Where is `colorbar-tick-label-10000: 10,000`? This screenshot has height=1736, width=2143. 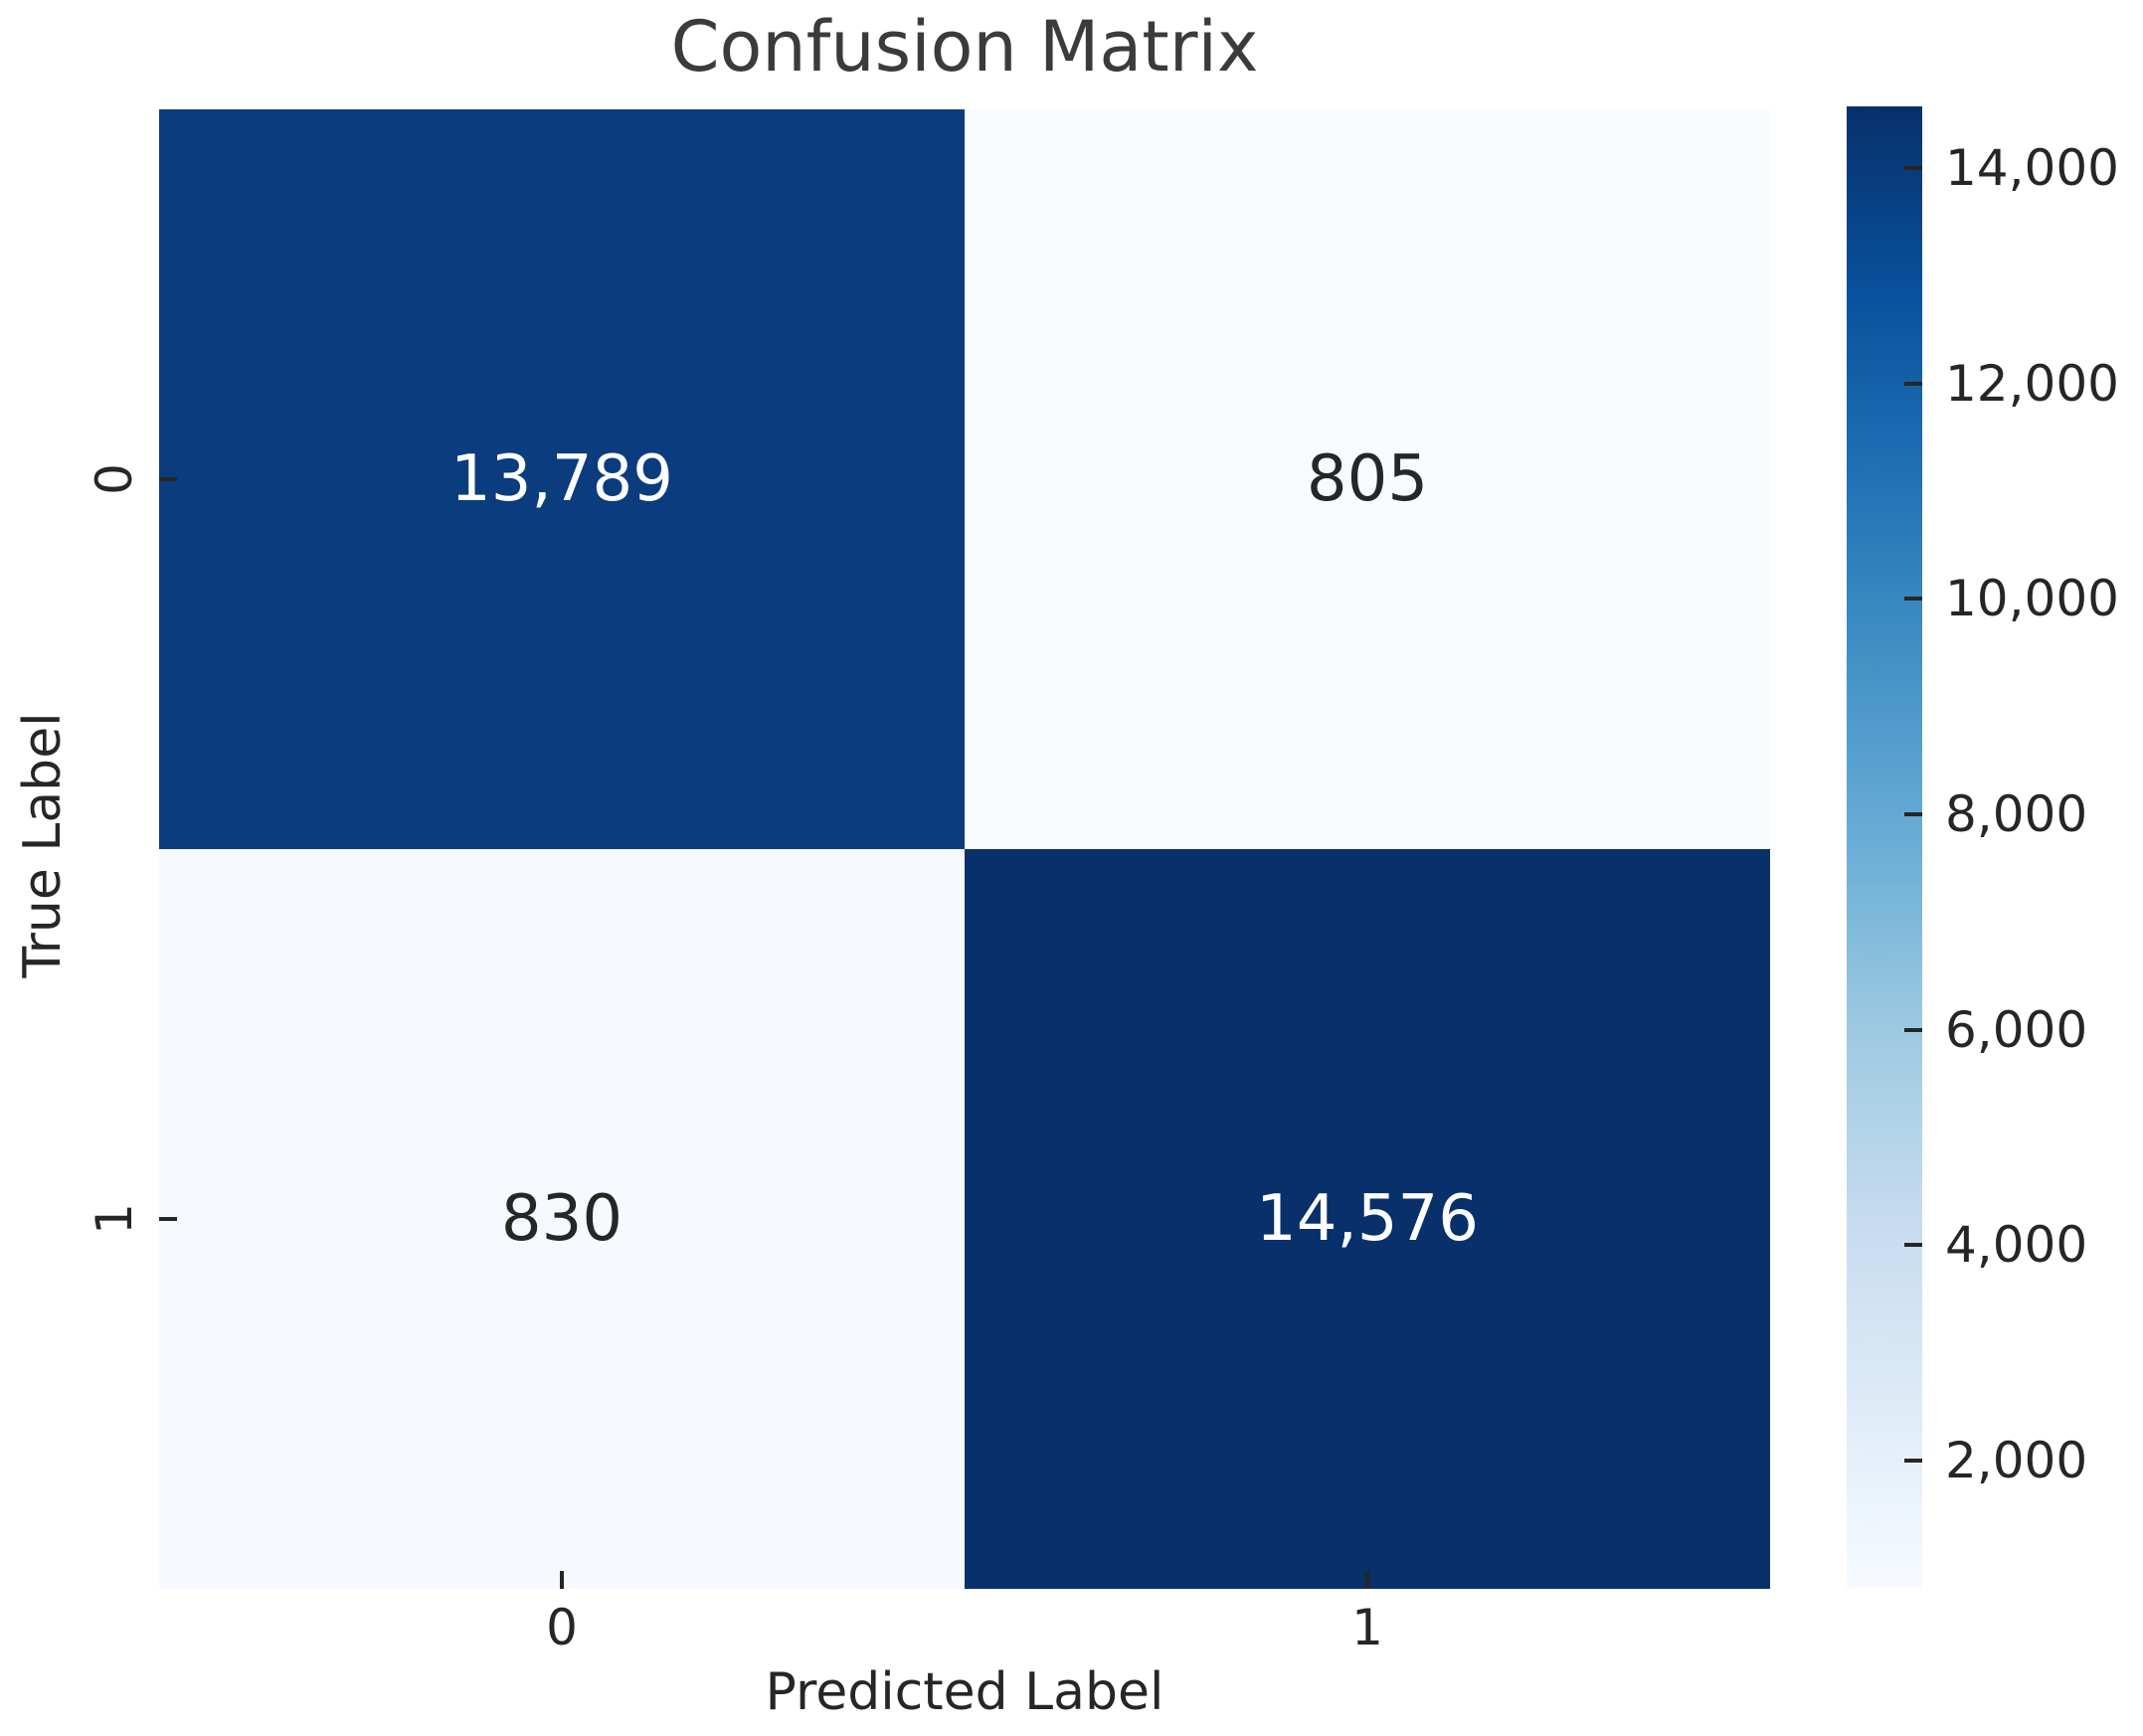 colorbar-tick-label-10000: 10,000 is located at coordinates (2032, 599).